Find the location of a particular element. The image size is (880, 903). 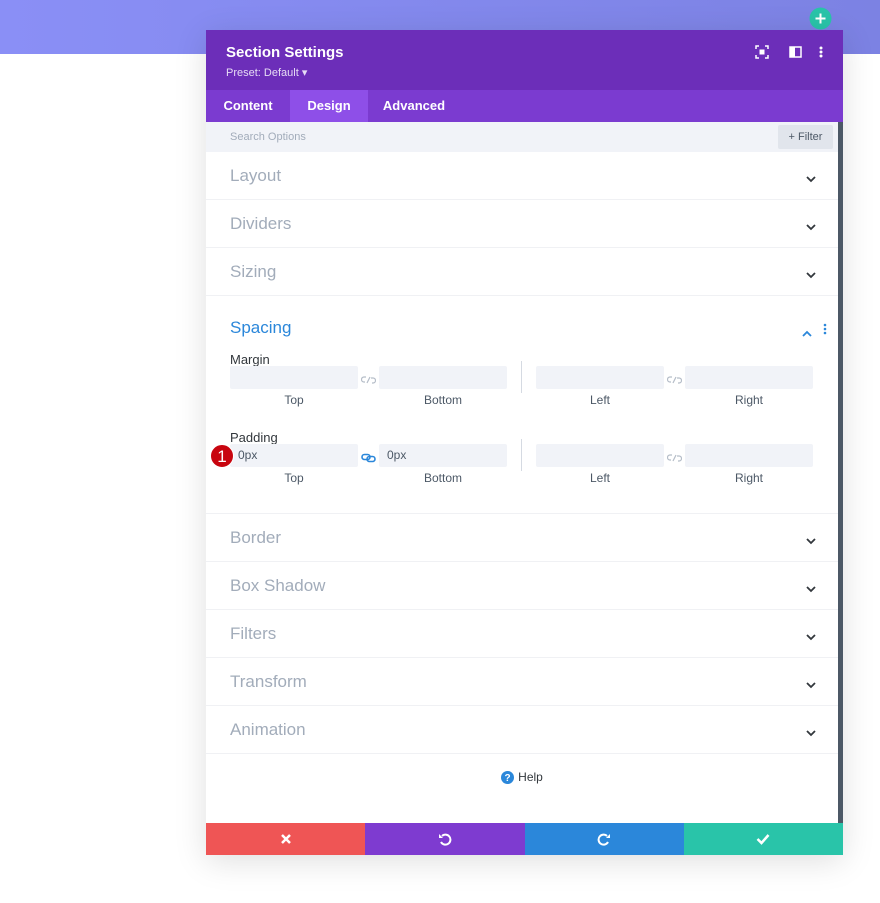

group-label: Margin is located at coordinates (250, 359).